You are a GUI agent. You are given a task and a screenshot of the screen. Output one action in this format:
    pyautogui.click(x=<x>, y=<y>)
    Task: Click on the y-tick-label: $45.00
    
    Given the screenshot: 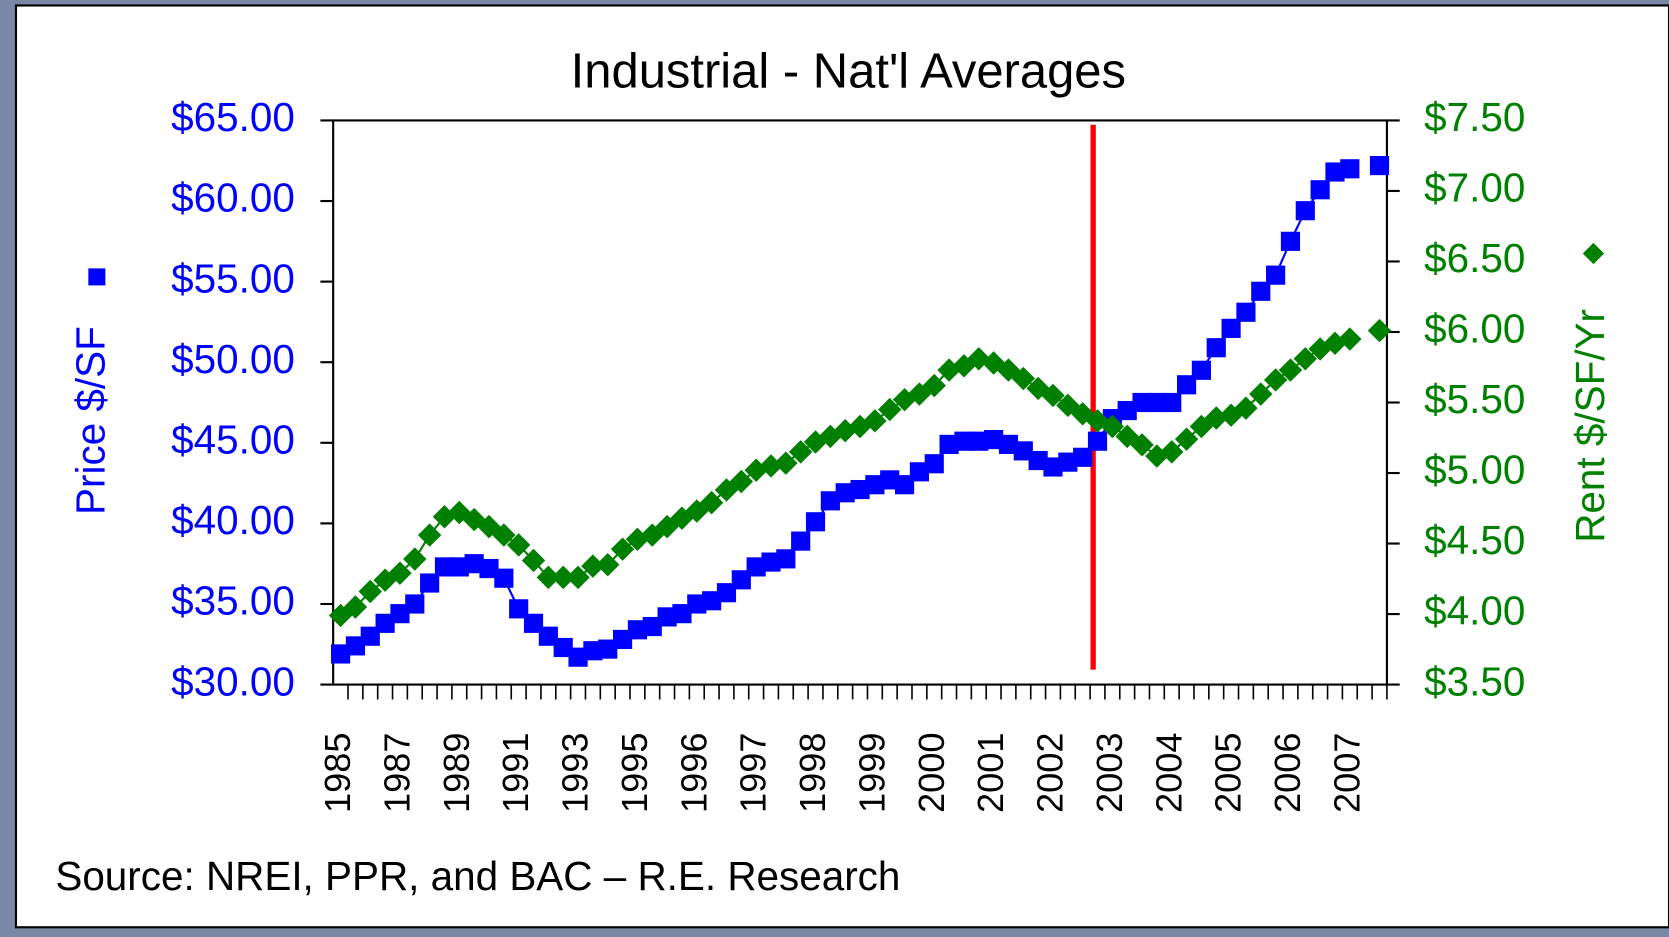 What is the action you would take?
    pyautogui.click(x=233, y=439)
    